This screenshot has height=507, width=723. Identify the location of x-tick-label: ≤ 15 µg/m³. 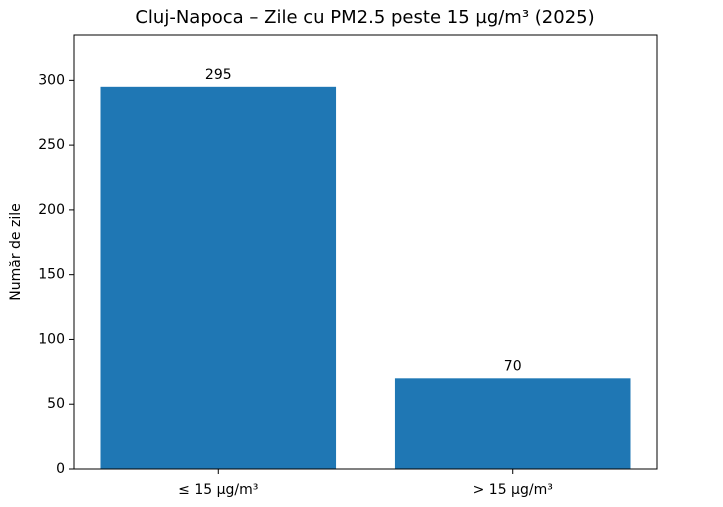
(218, 490).